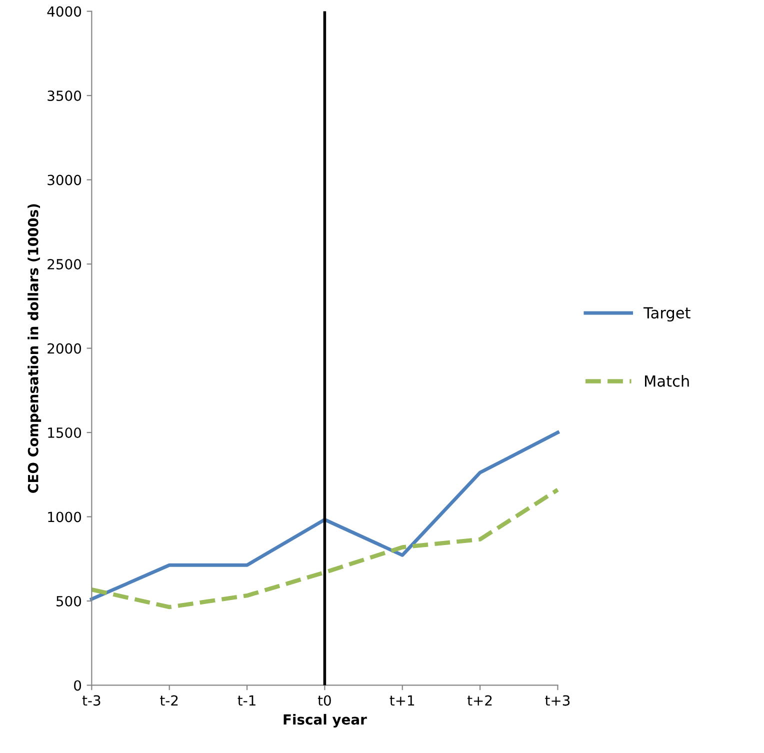 Image resolution: width=764 pixels, height=753 pixels. I want to click on legend-label: Match, so click(667, 381).